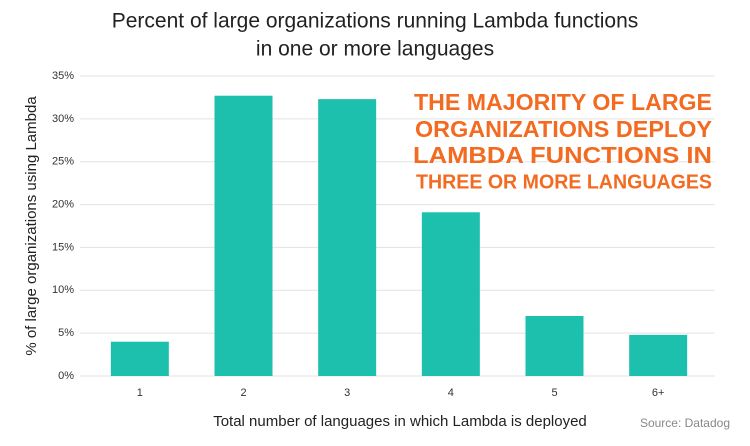 The width and height of the screenshot is (750, 446). What do you see at coordinates (63, 76) in the screenshot?
I see `y-tick-label: 35%` at bounding box center [63, 76].